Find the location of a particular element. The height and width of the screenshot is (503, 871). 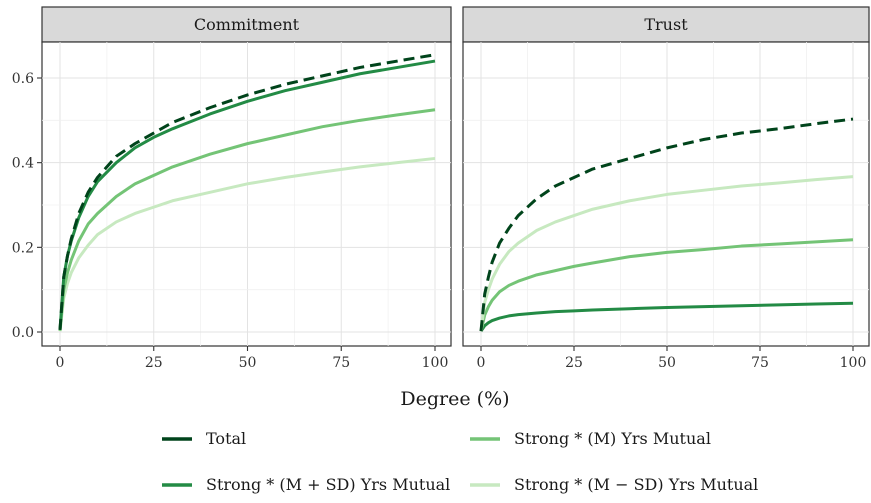

legend-item: Strong * (M − SD) Yrs Mutual is located at coordinates (614, 484).